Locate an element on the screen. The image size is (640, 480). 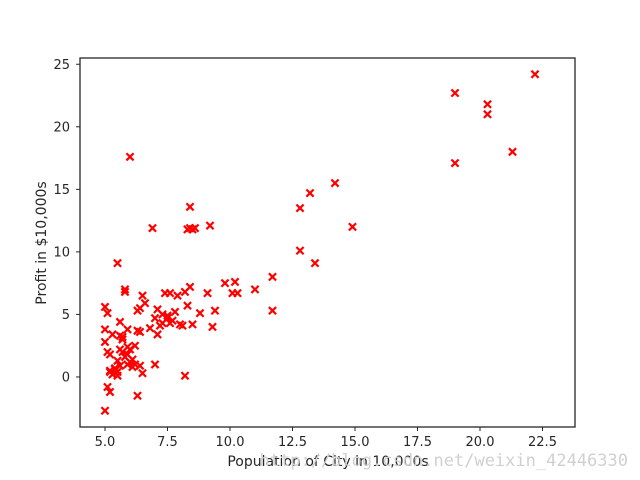
x-tick-label: 10.0 is located at coordinates (230, 442).